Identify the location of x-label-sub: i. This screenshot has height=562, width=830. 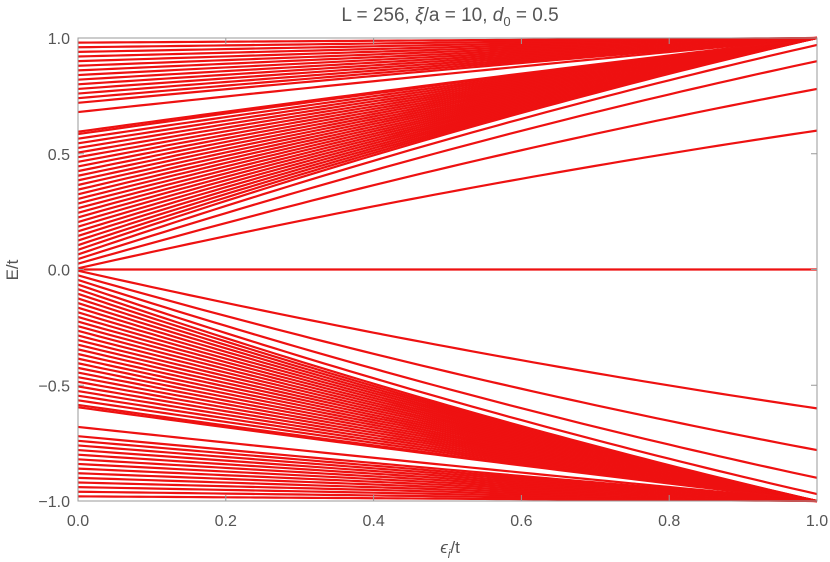
(449, 554).